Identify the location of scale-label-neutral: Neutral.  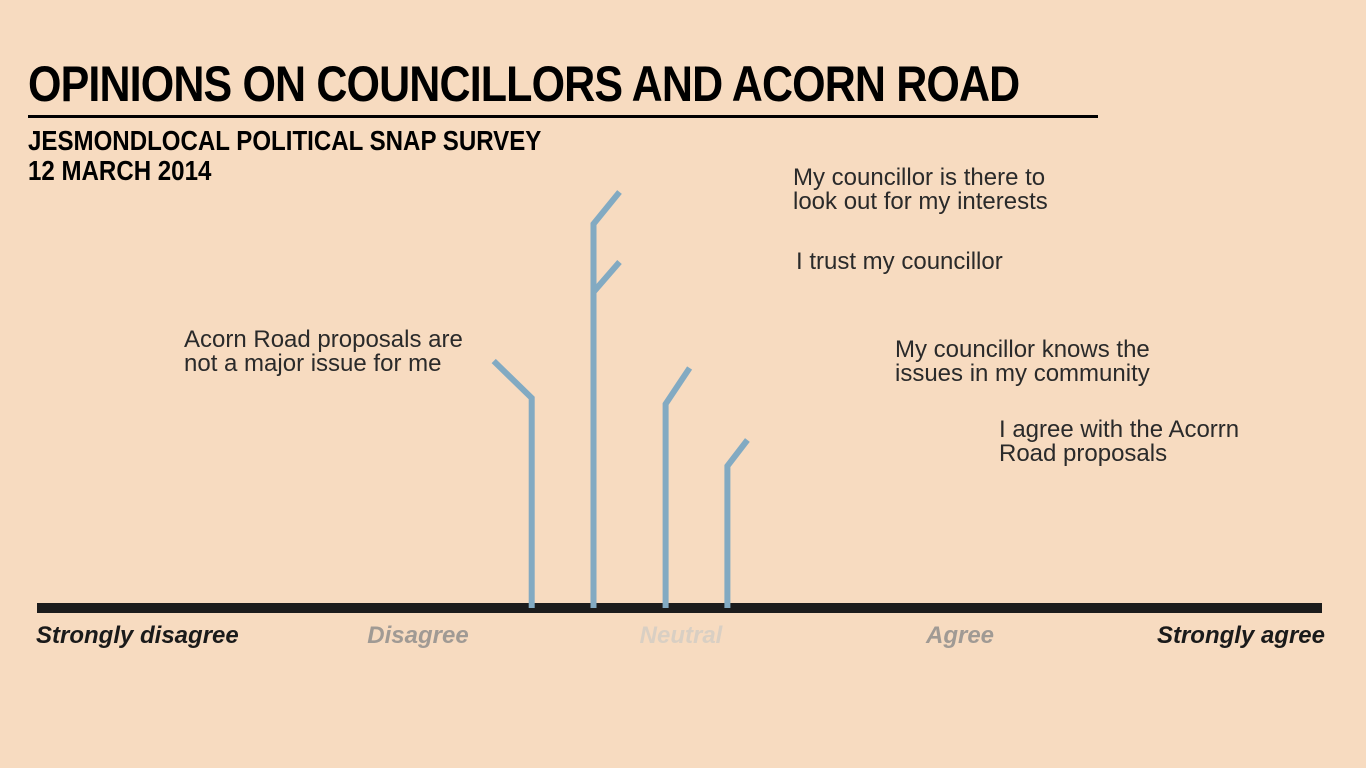
(682, 635).